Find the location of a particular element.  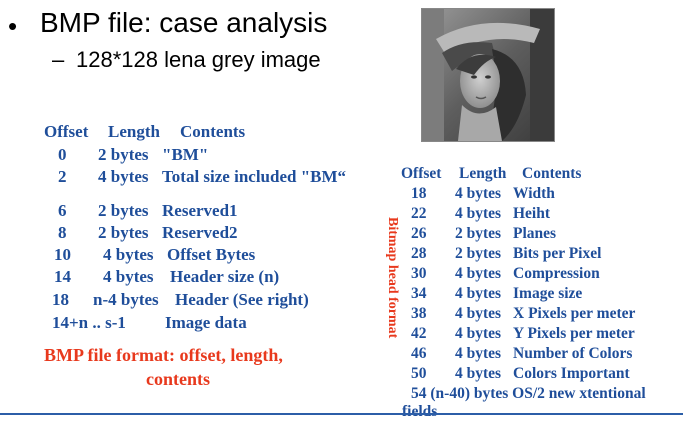

left-header-length: Length is located at coordinates (134, 131).